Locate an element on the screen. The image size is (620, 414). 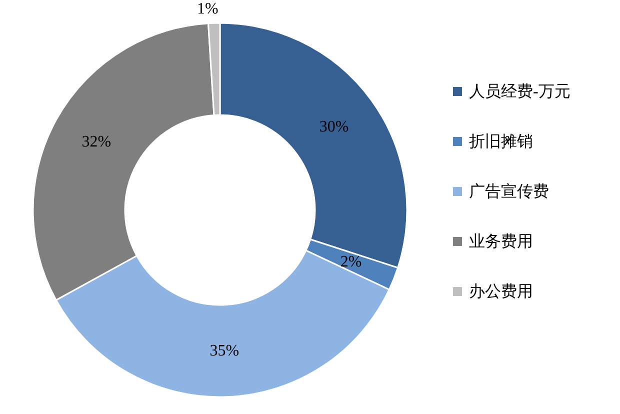
data-label: 35% is located at coordinates (225, 351).